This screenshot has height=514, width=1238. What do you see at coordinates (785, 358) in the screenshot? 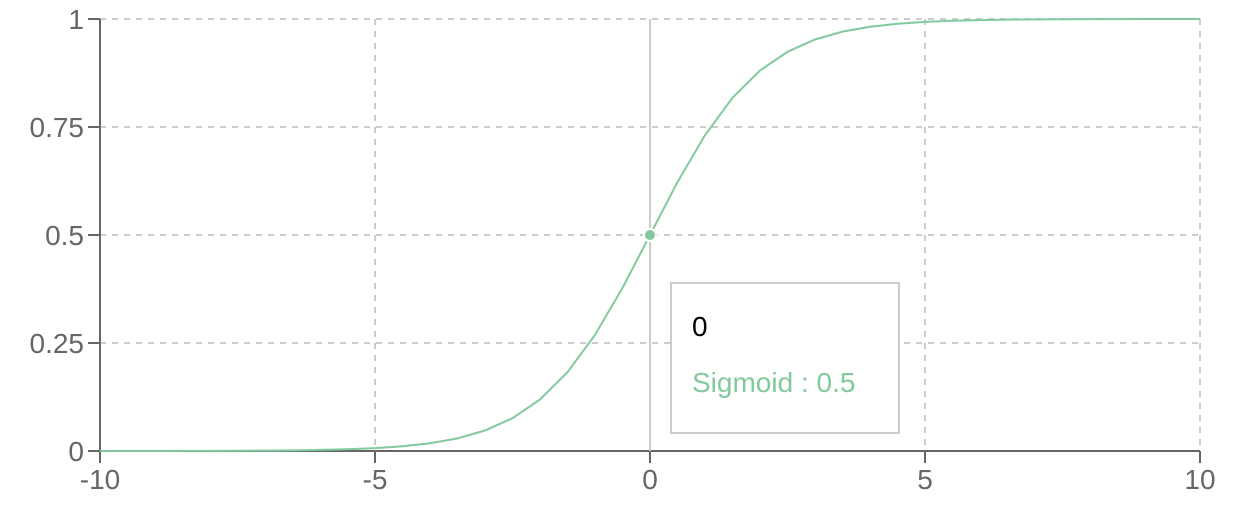
I see `tooltip: 0 Sigmoid : 0.5` at bounding box center [785, 358].